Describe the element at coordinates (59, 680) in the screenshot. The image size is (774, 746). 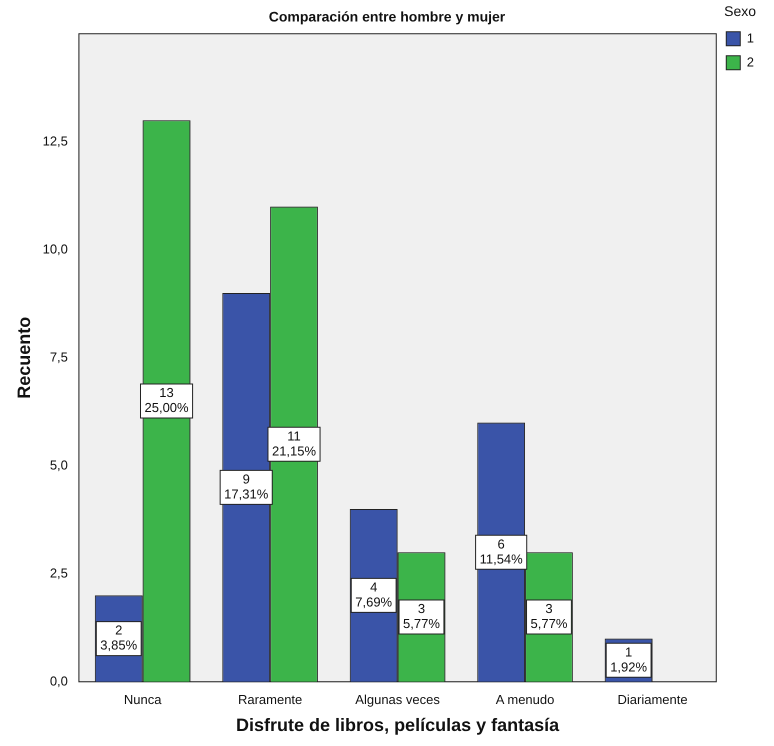
I see `y-tick-label: 0,0` at that location.